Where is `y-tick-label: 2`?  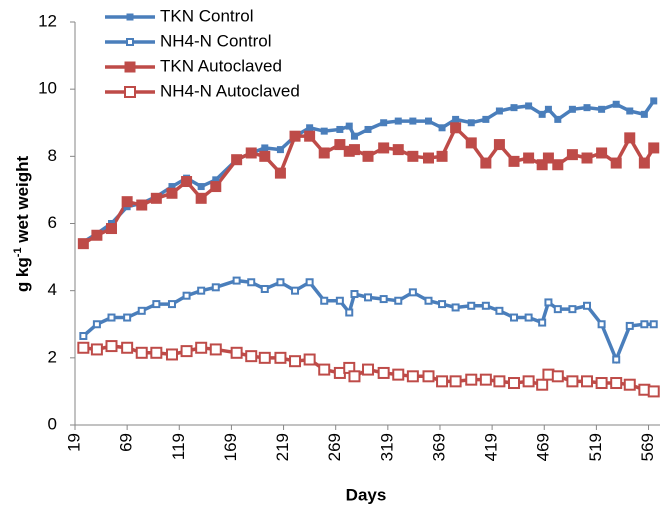
y-tick-label: 2 is located at coordinates (52, 356).